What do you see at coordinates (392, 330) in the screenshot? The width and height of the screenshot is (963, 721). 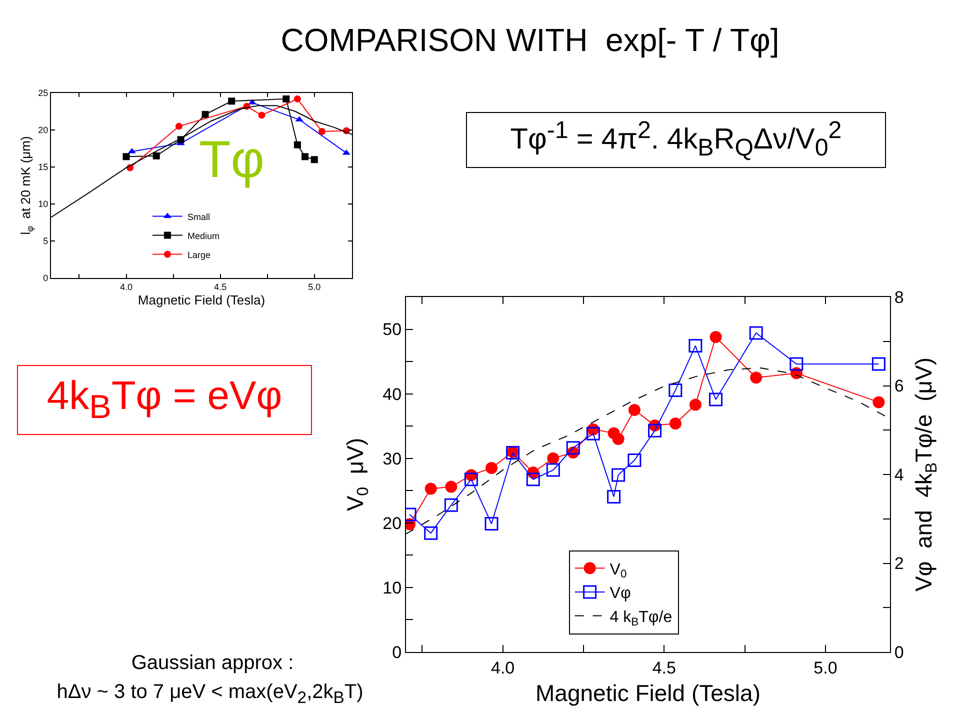 I see `y-tick-label: 50` at bounding box center [392, 330].